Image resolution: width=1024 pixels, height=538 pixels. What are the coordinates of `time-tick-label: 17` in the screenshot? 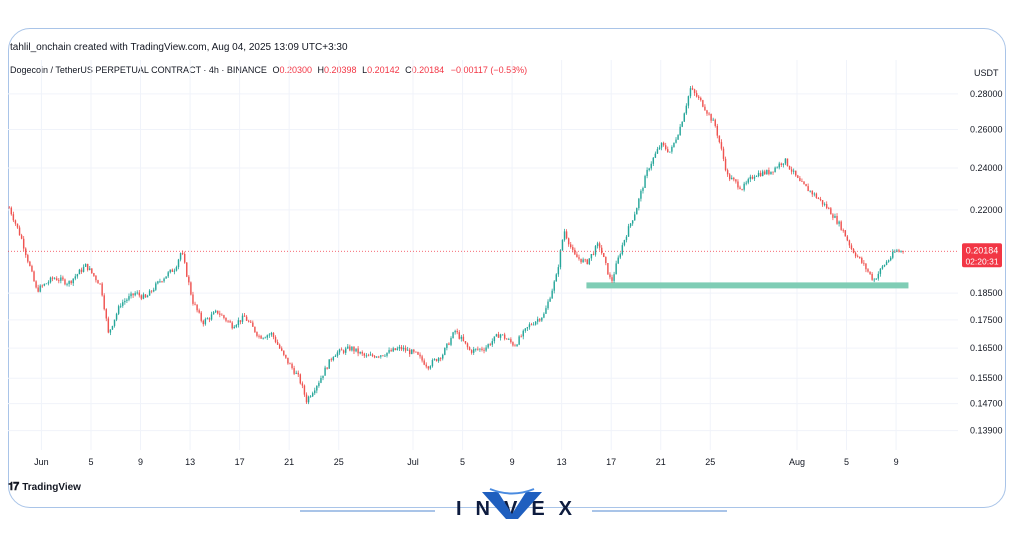 It's located at (611, 462).